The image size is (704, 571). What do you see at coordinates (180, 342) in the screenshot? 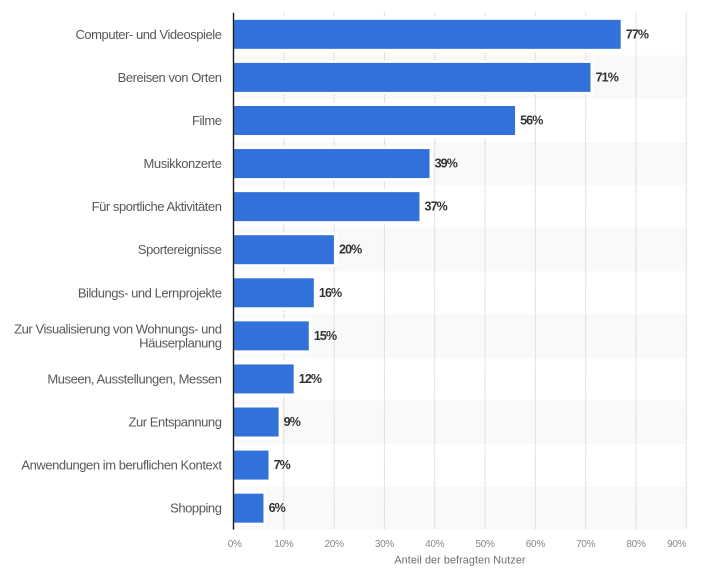
I see `svg-text: Häuserplanung` at bounding box center [180, 342].